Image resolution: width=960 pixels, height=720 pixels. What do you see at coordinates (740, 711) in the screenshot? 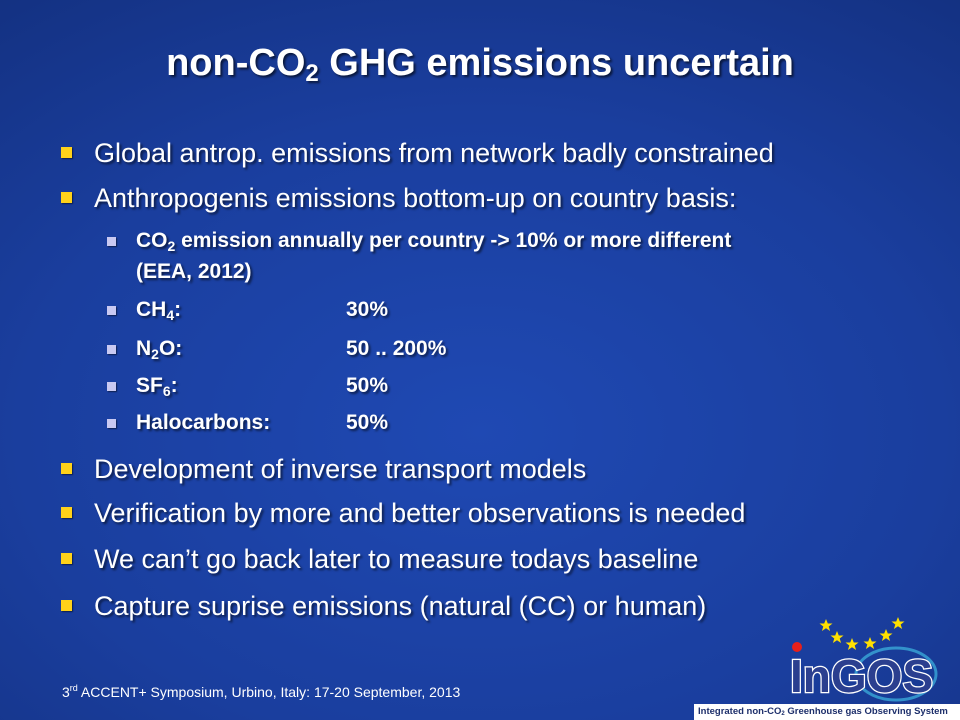
I see `caption-prefix: Integrated non-CO` at bounding box center [740, 711].